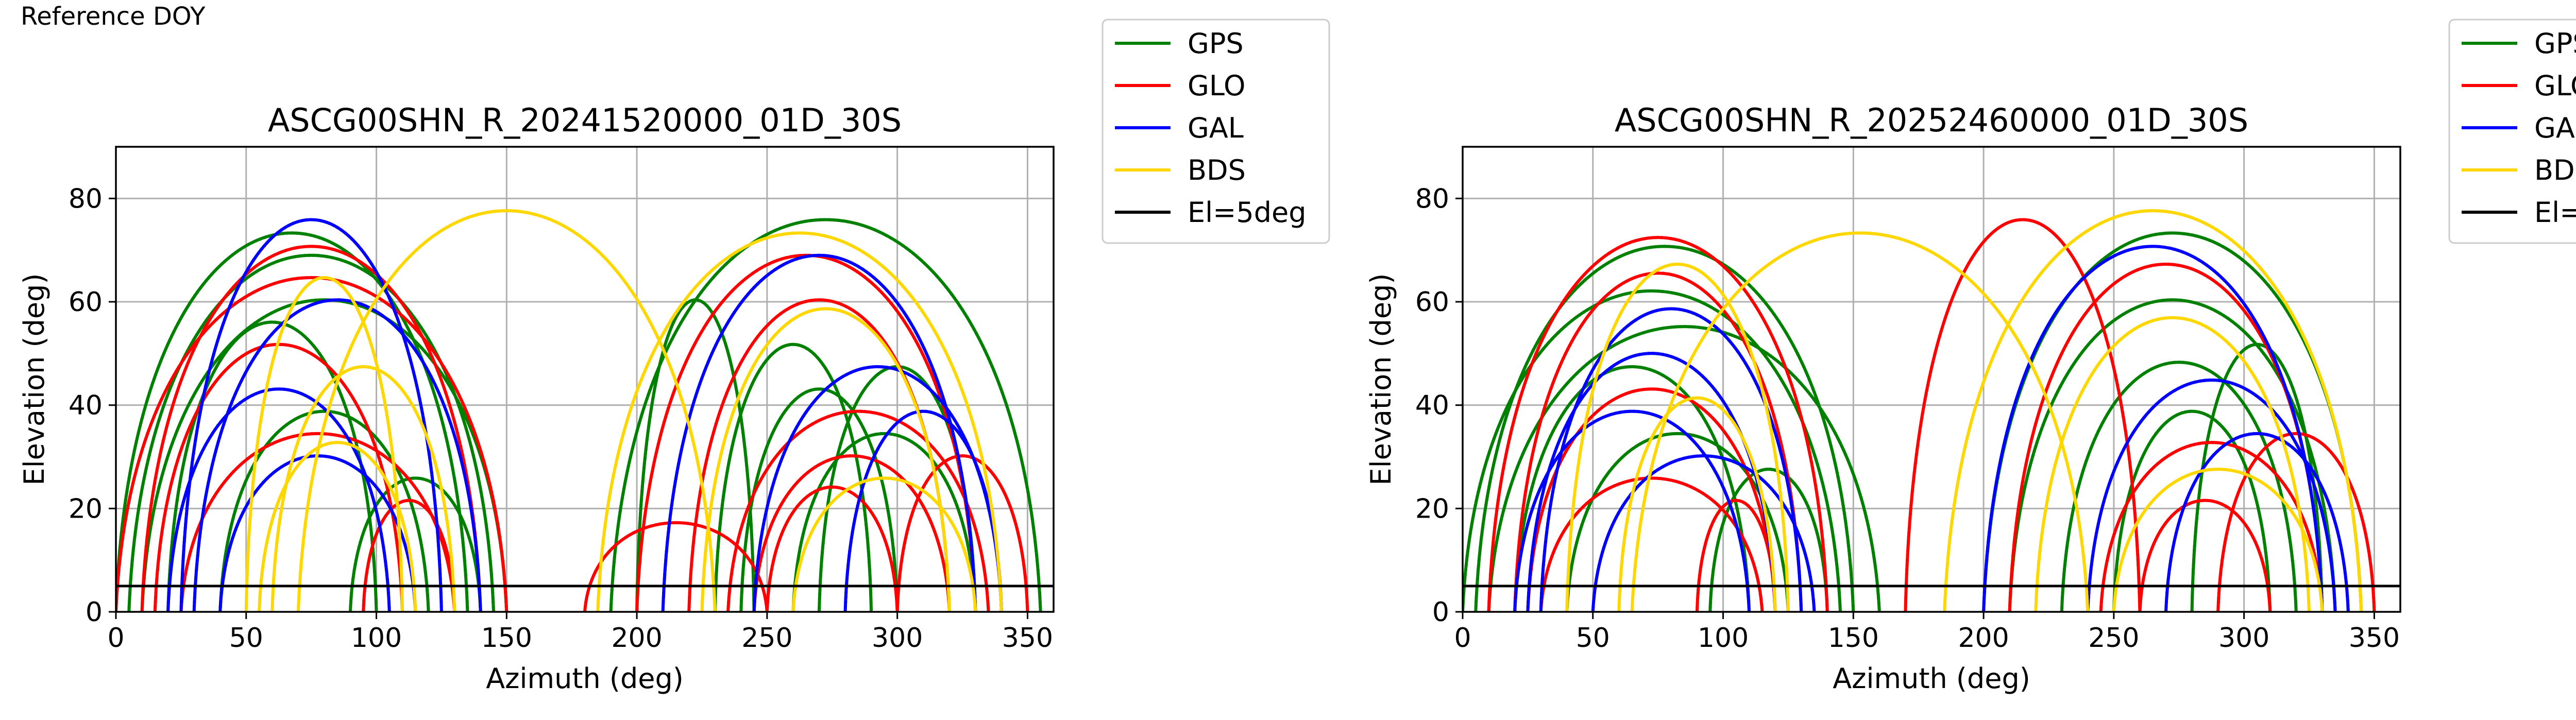 The image size is (2576, 720). What do you see at coordinates (95, 612) in the screenshot?
I see `y-tick-label: 0` at bounding box center [95, 612].